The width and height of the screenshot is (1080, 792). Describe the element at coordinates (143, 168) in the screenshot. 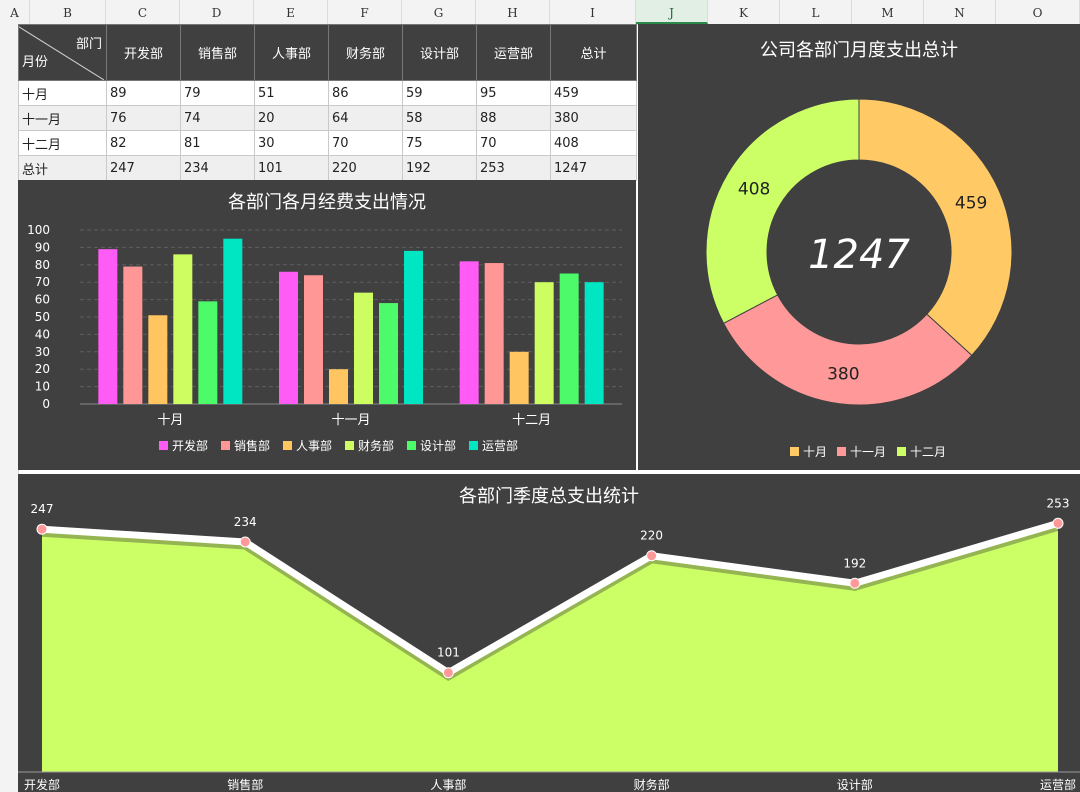

I see `table-cell: 247` at that location.